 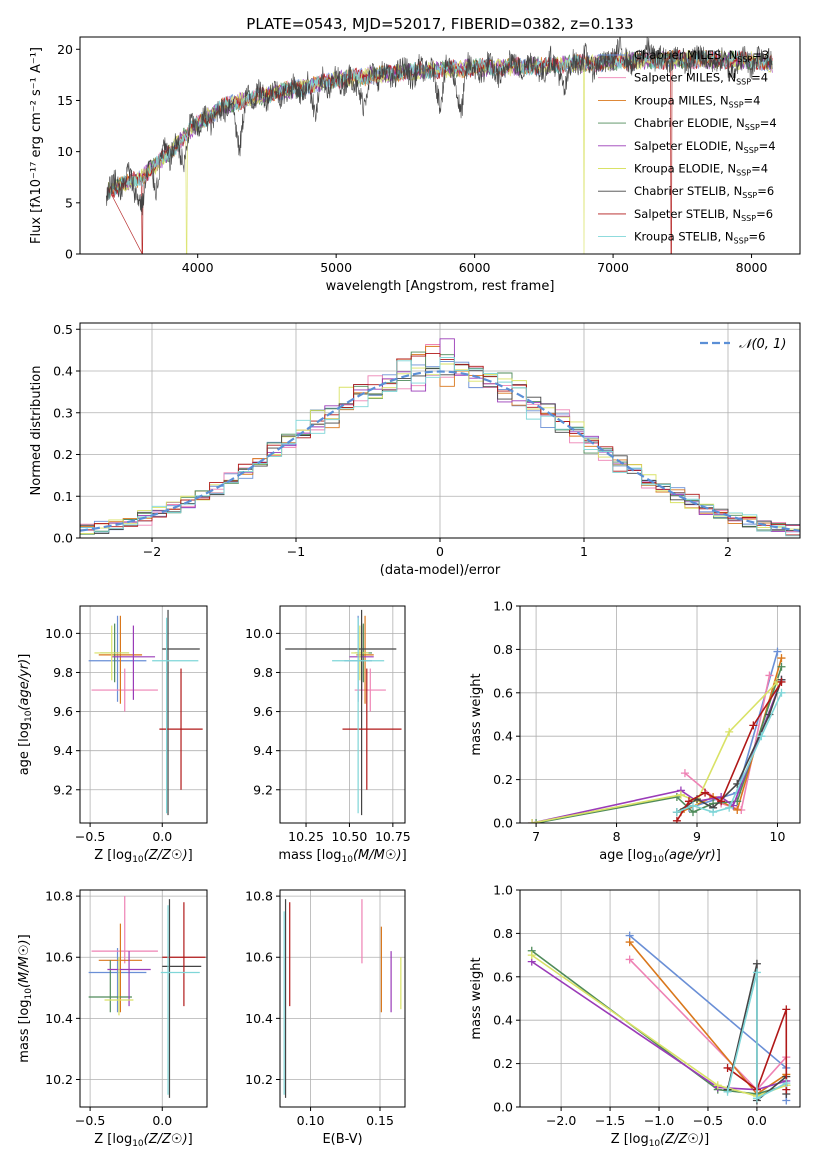 I want to click on legend-label-kroupa-miles: Kroupa MILES, NSSP=4, so click(x=697, y=101).